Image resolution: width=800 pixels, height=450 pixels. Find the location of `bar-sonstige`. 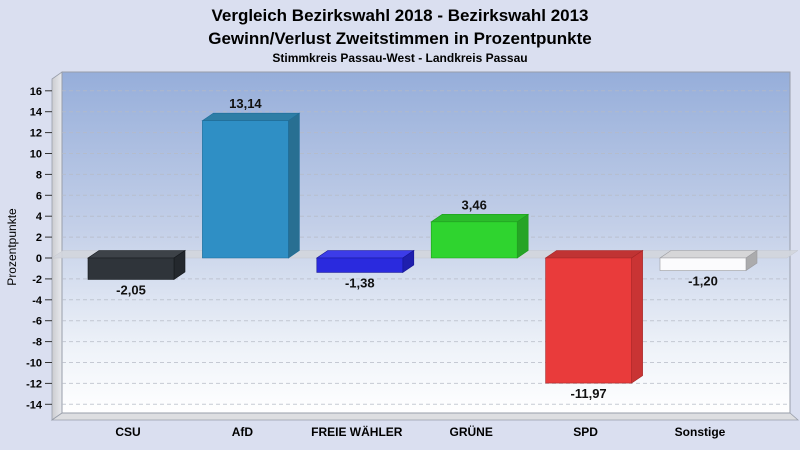

bar-sonstige is located at coordinates (708, 260).